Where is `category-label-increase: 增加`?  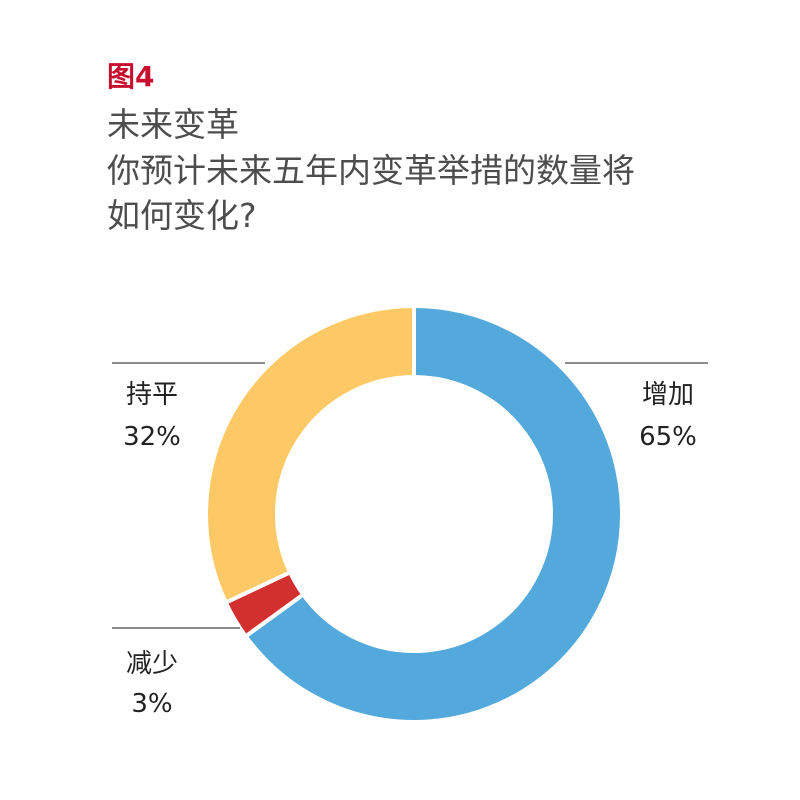 category-label-increase: 增加 is located at coordinates (668, 395).